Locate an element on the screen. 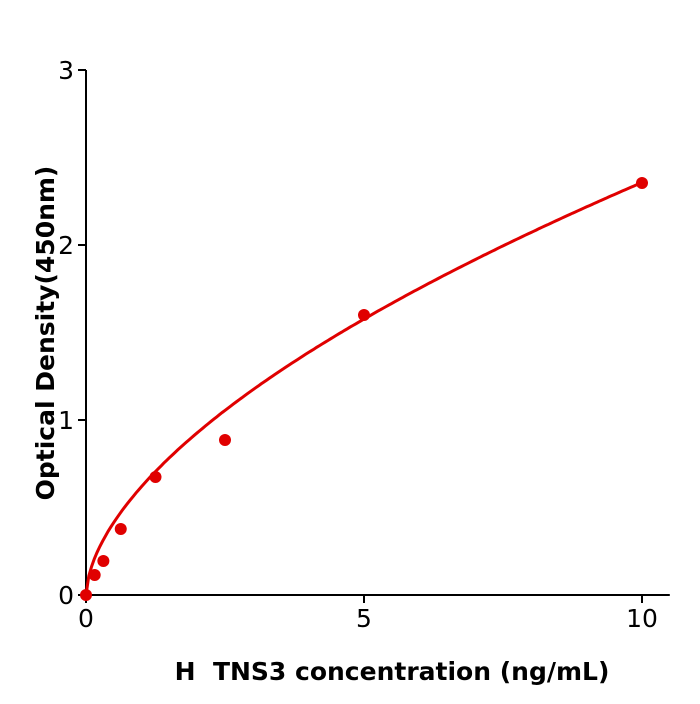 The height and width of the screenshot is (704, 700). x-tick-label: 5 is located at coordinates (364, 618).